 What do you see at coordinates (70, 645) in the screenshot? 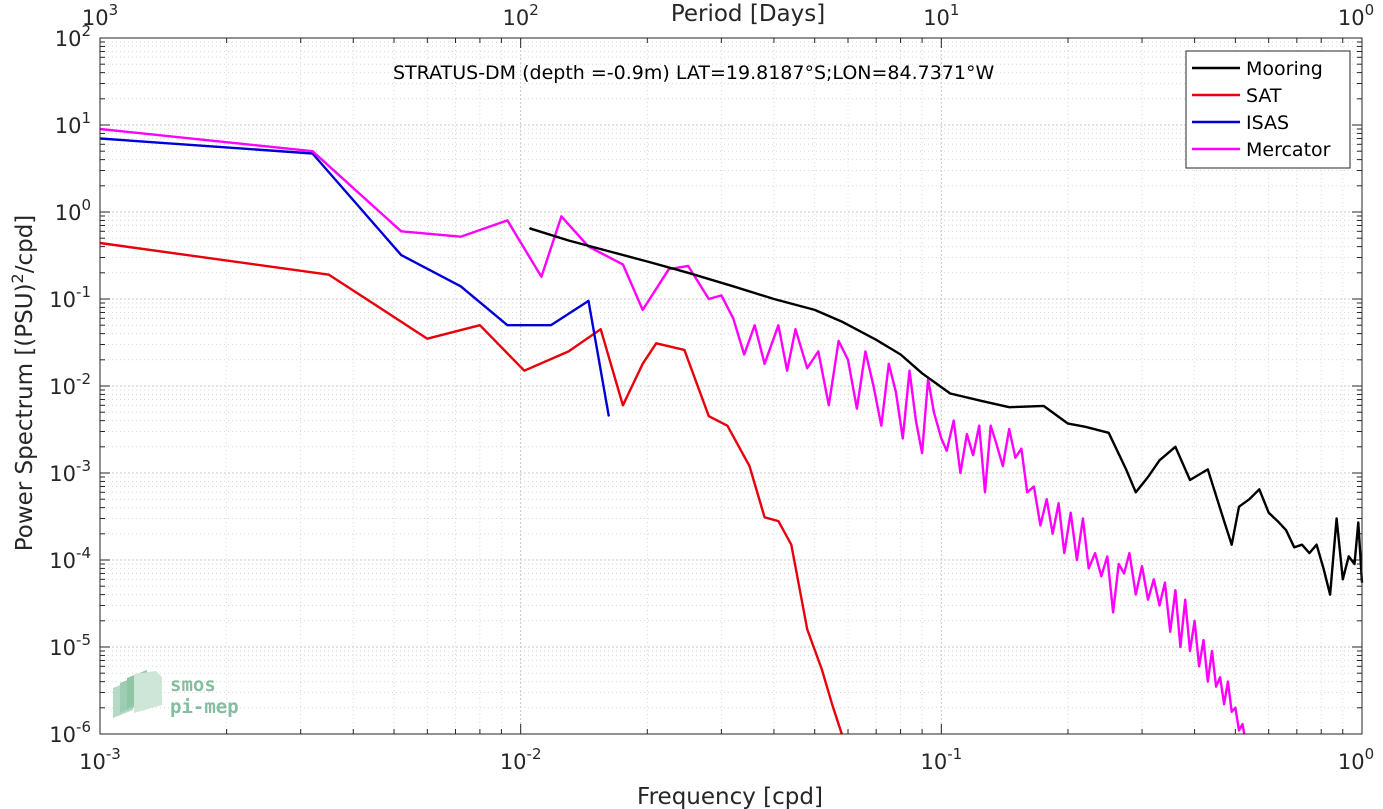
I see `y-tick-label: 10⁻⁵` at bounding box center [70, 645].